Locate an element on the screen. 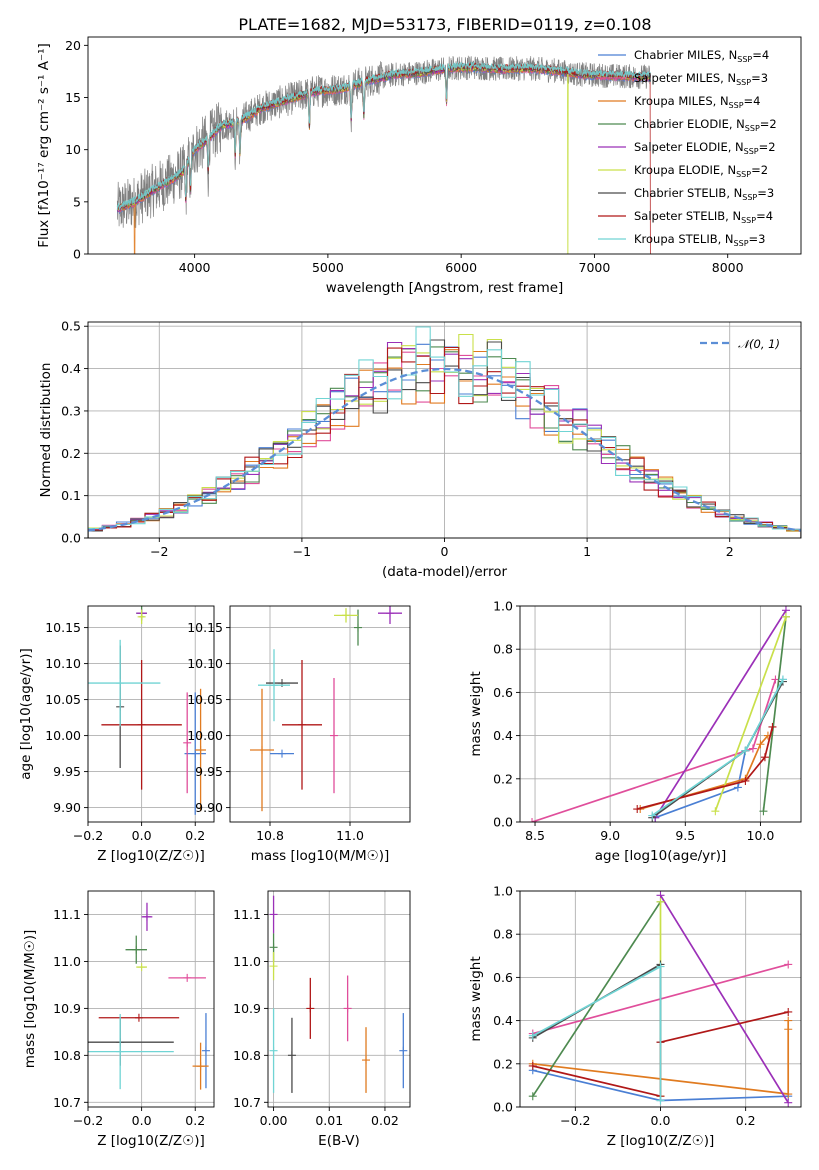 This screenshot has height=1170, width=819. x-tick-label: 11.0 is located at coordinates (350, 835).